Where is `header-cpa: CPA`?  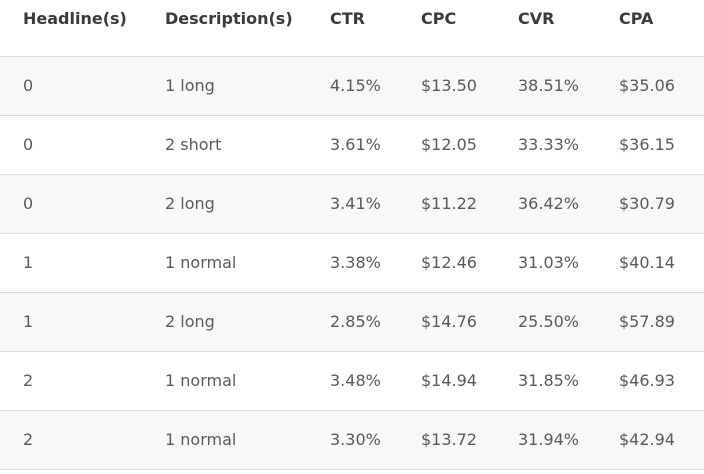 header-cpa: CPA is located at coordinates (661, 28).